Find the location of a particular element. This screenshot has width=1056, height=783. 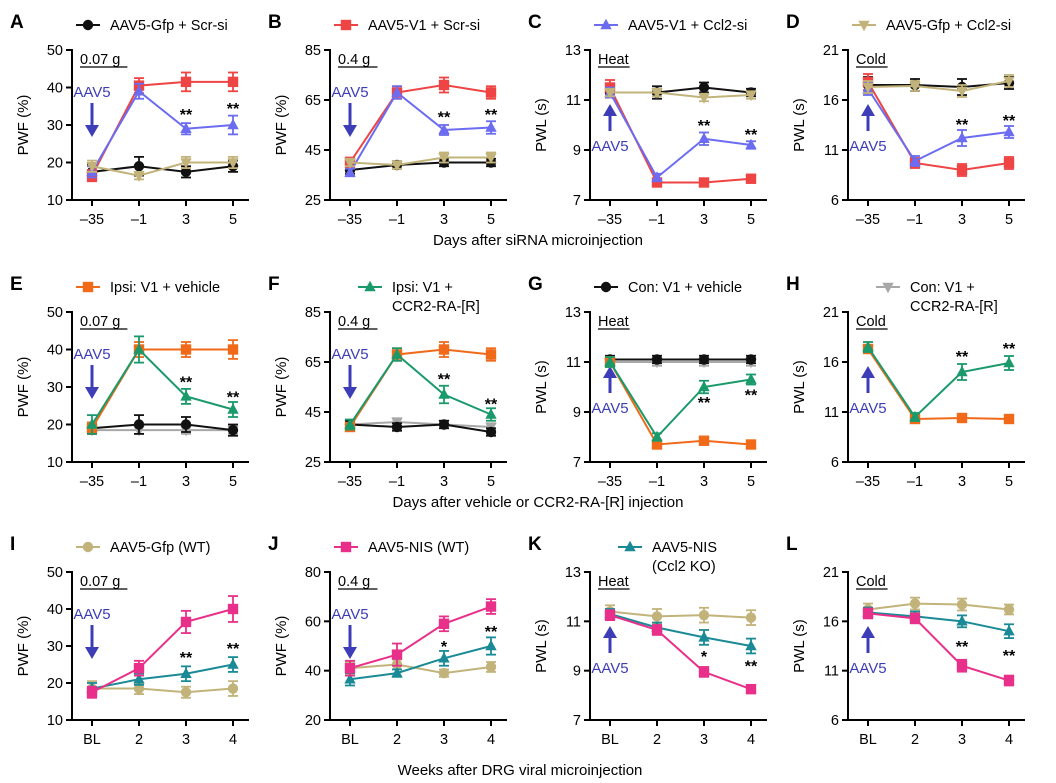

series-black is located at coordinates (680, 359).